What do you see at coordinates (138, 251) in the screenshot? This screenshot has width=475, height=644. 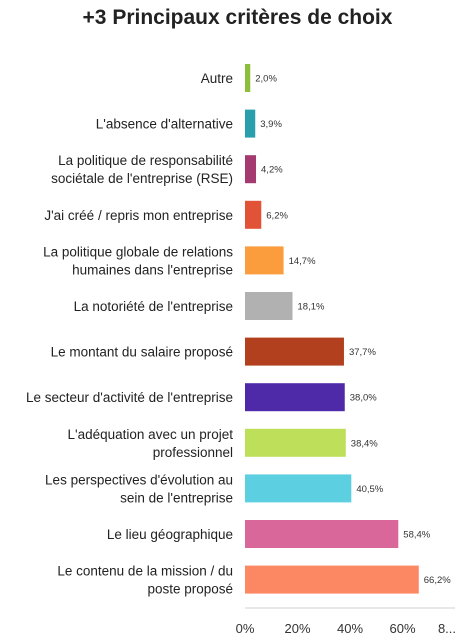 I see `category-label: La politique globale de relations` at bounding box center [138, 251].